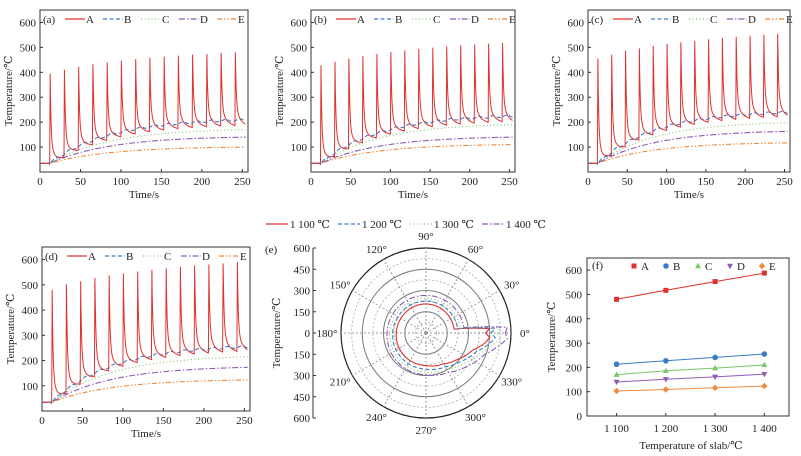  I want to click on x-tick-label: 1 400, so click(764, 429).